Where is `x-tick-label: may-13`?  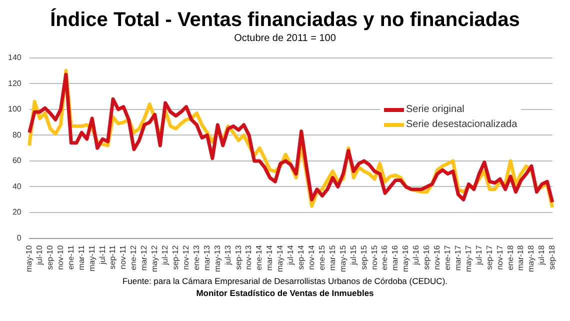
x-tick-label: may-13 is located at coordinates (217, 258).